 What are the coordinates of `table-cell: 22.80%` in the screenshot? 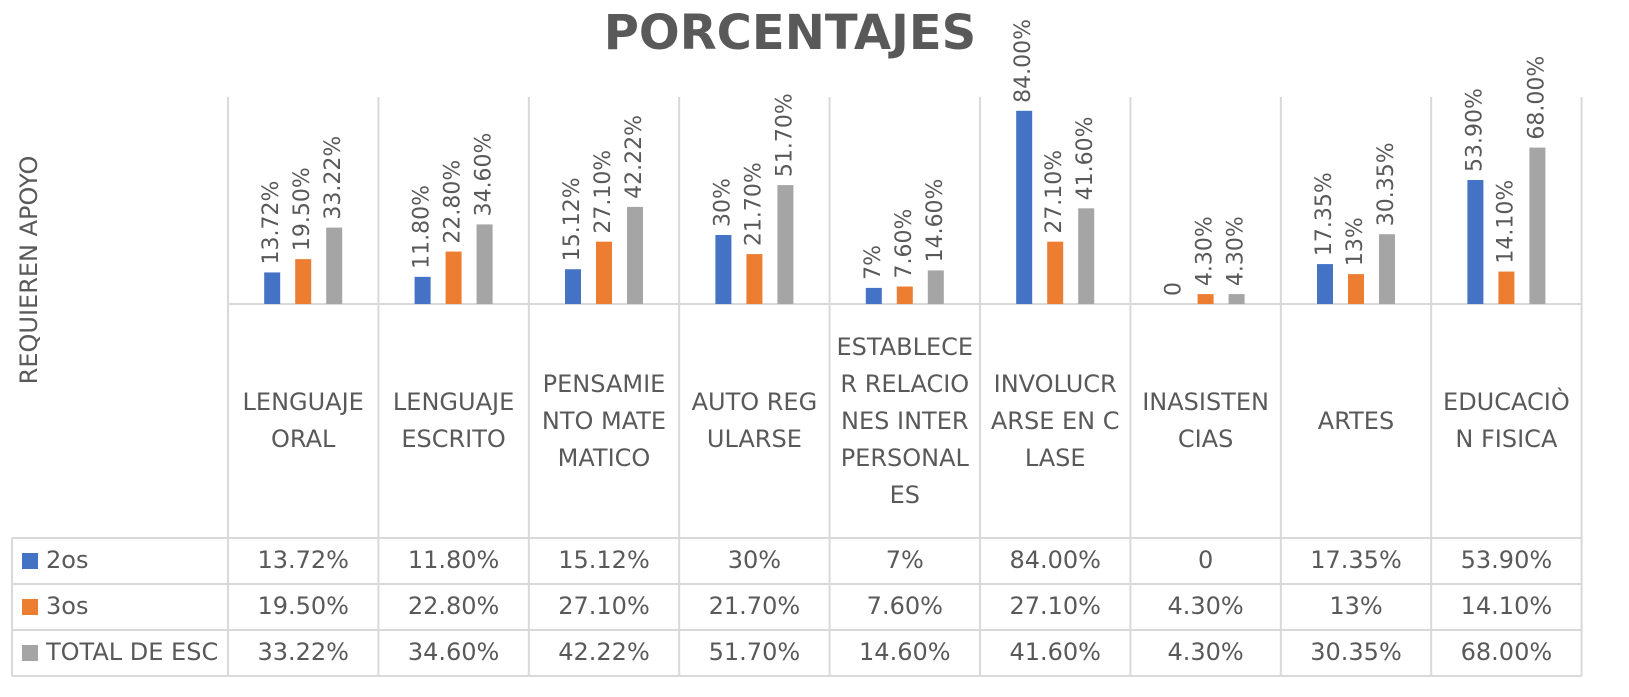 It's located at (454, 606).